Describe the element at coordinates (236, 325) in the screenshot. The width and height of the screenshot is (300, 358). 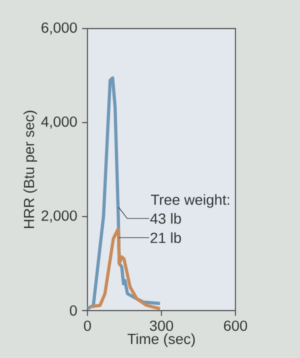
I see `x-tick-label: 600` at that location.